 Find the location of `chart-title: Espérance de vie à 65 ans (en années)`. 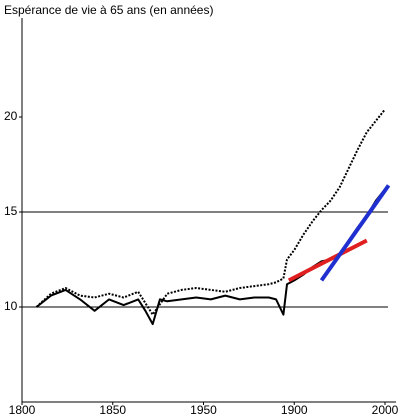

chart-title: Espérance de vie à 65 ans (en années) is located at coordinates (108, 10).